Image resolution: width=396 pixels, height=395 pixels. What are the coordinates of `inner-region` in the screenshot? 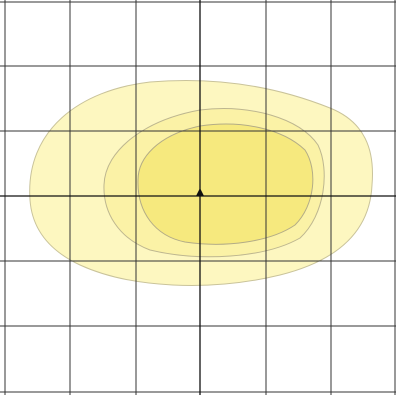 It's located at (225, 184).